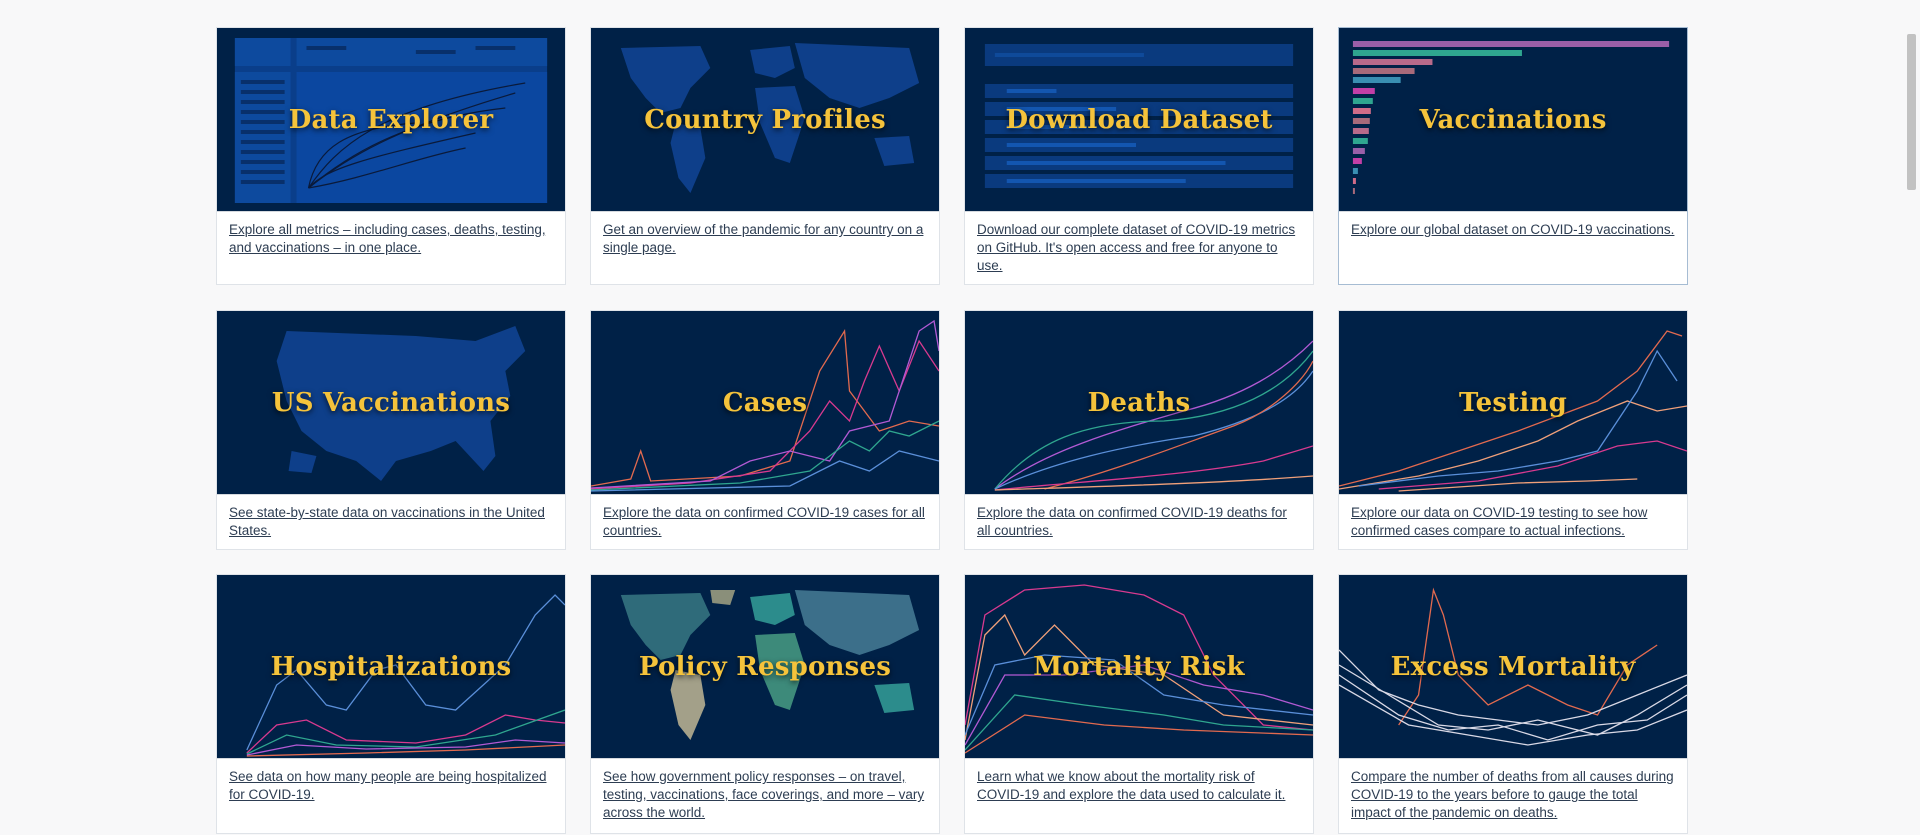  I want to click on deaths-lines-illustration, so click(1153, 415).